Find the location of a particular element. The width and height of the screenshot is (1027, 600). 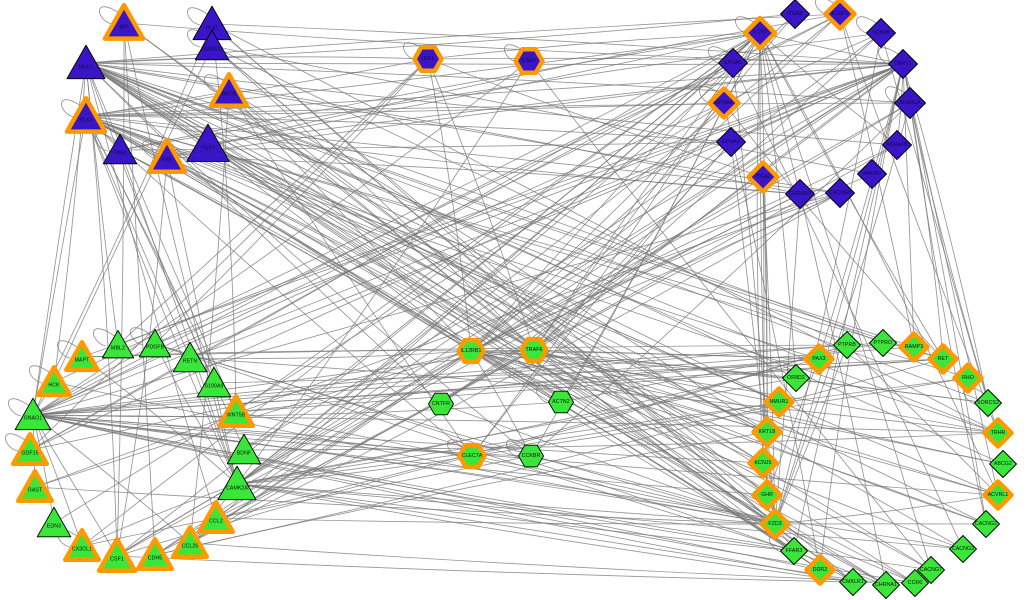

graph-node-klrf1: KLRF1 is located at coordinates (840, 17).